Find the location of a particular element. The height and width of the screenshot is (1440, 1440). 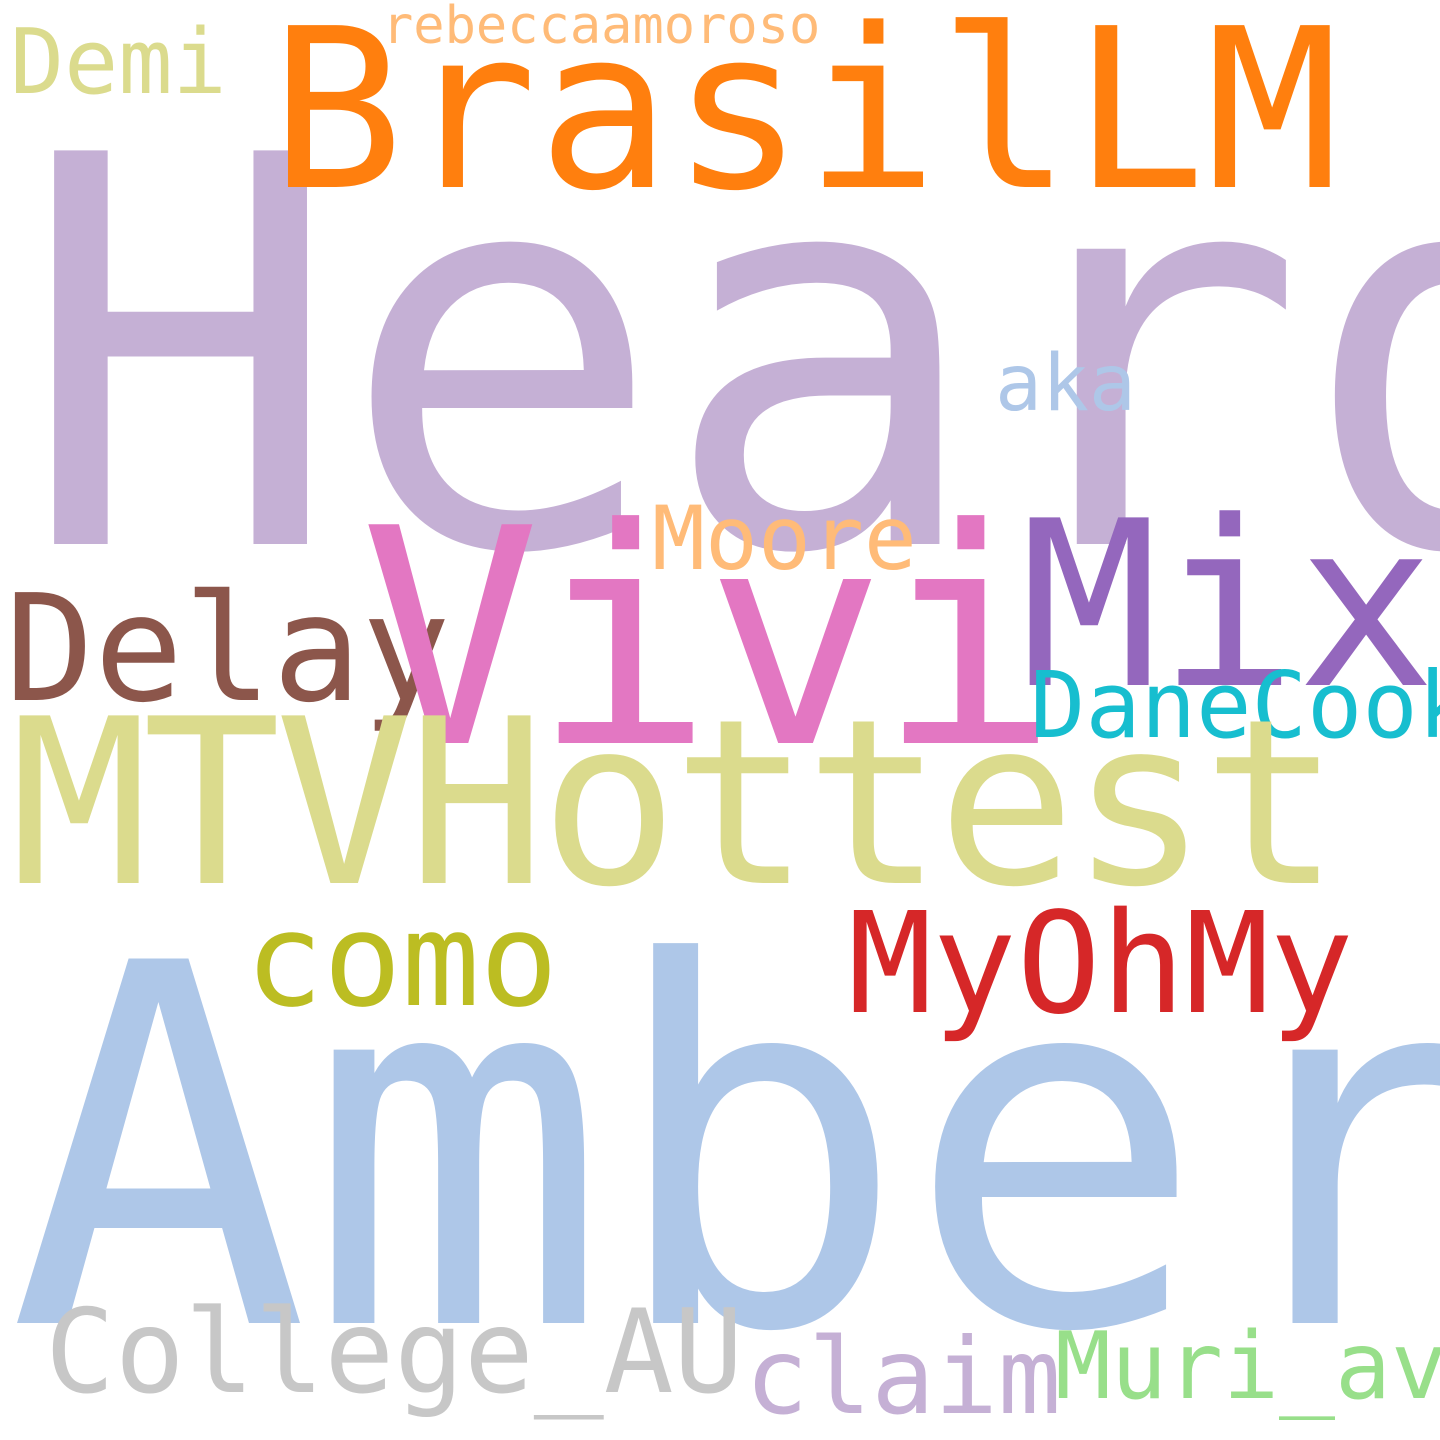

word-brasillm: BrasilLM is located at coordinates (805, 120).